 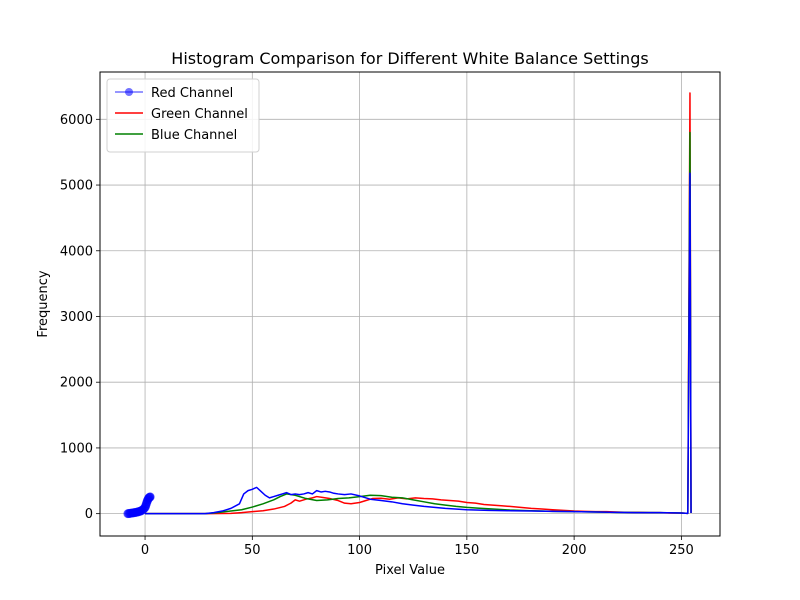 What do you see at coordinates (76, 383) in the screenshot?
I see `y-tick-label: 2000` at bounding box center [76, 383].